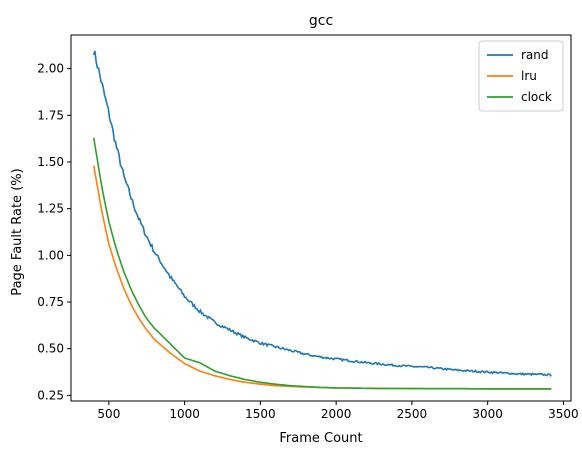 The height and width of the screenshot is (455, 582). I want to click on y-tick-label: 2.00, so click(50, 69).